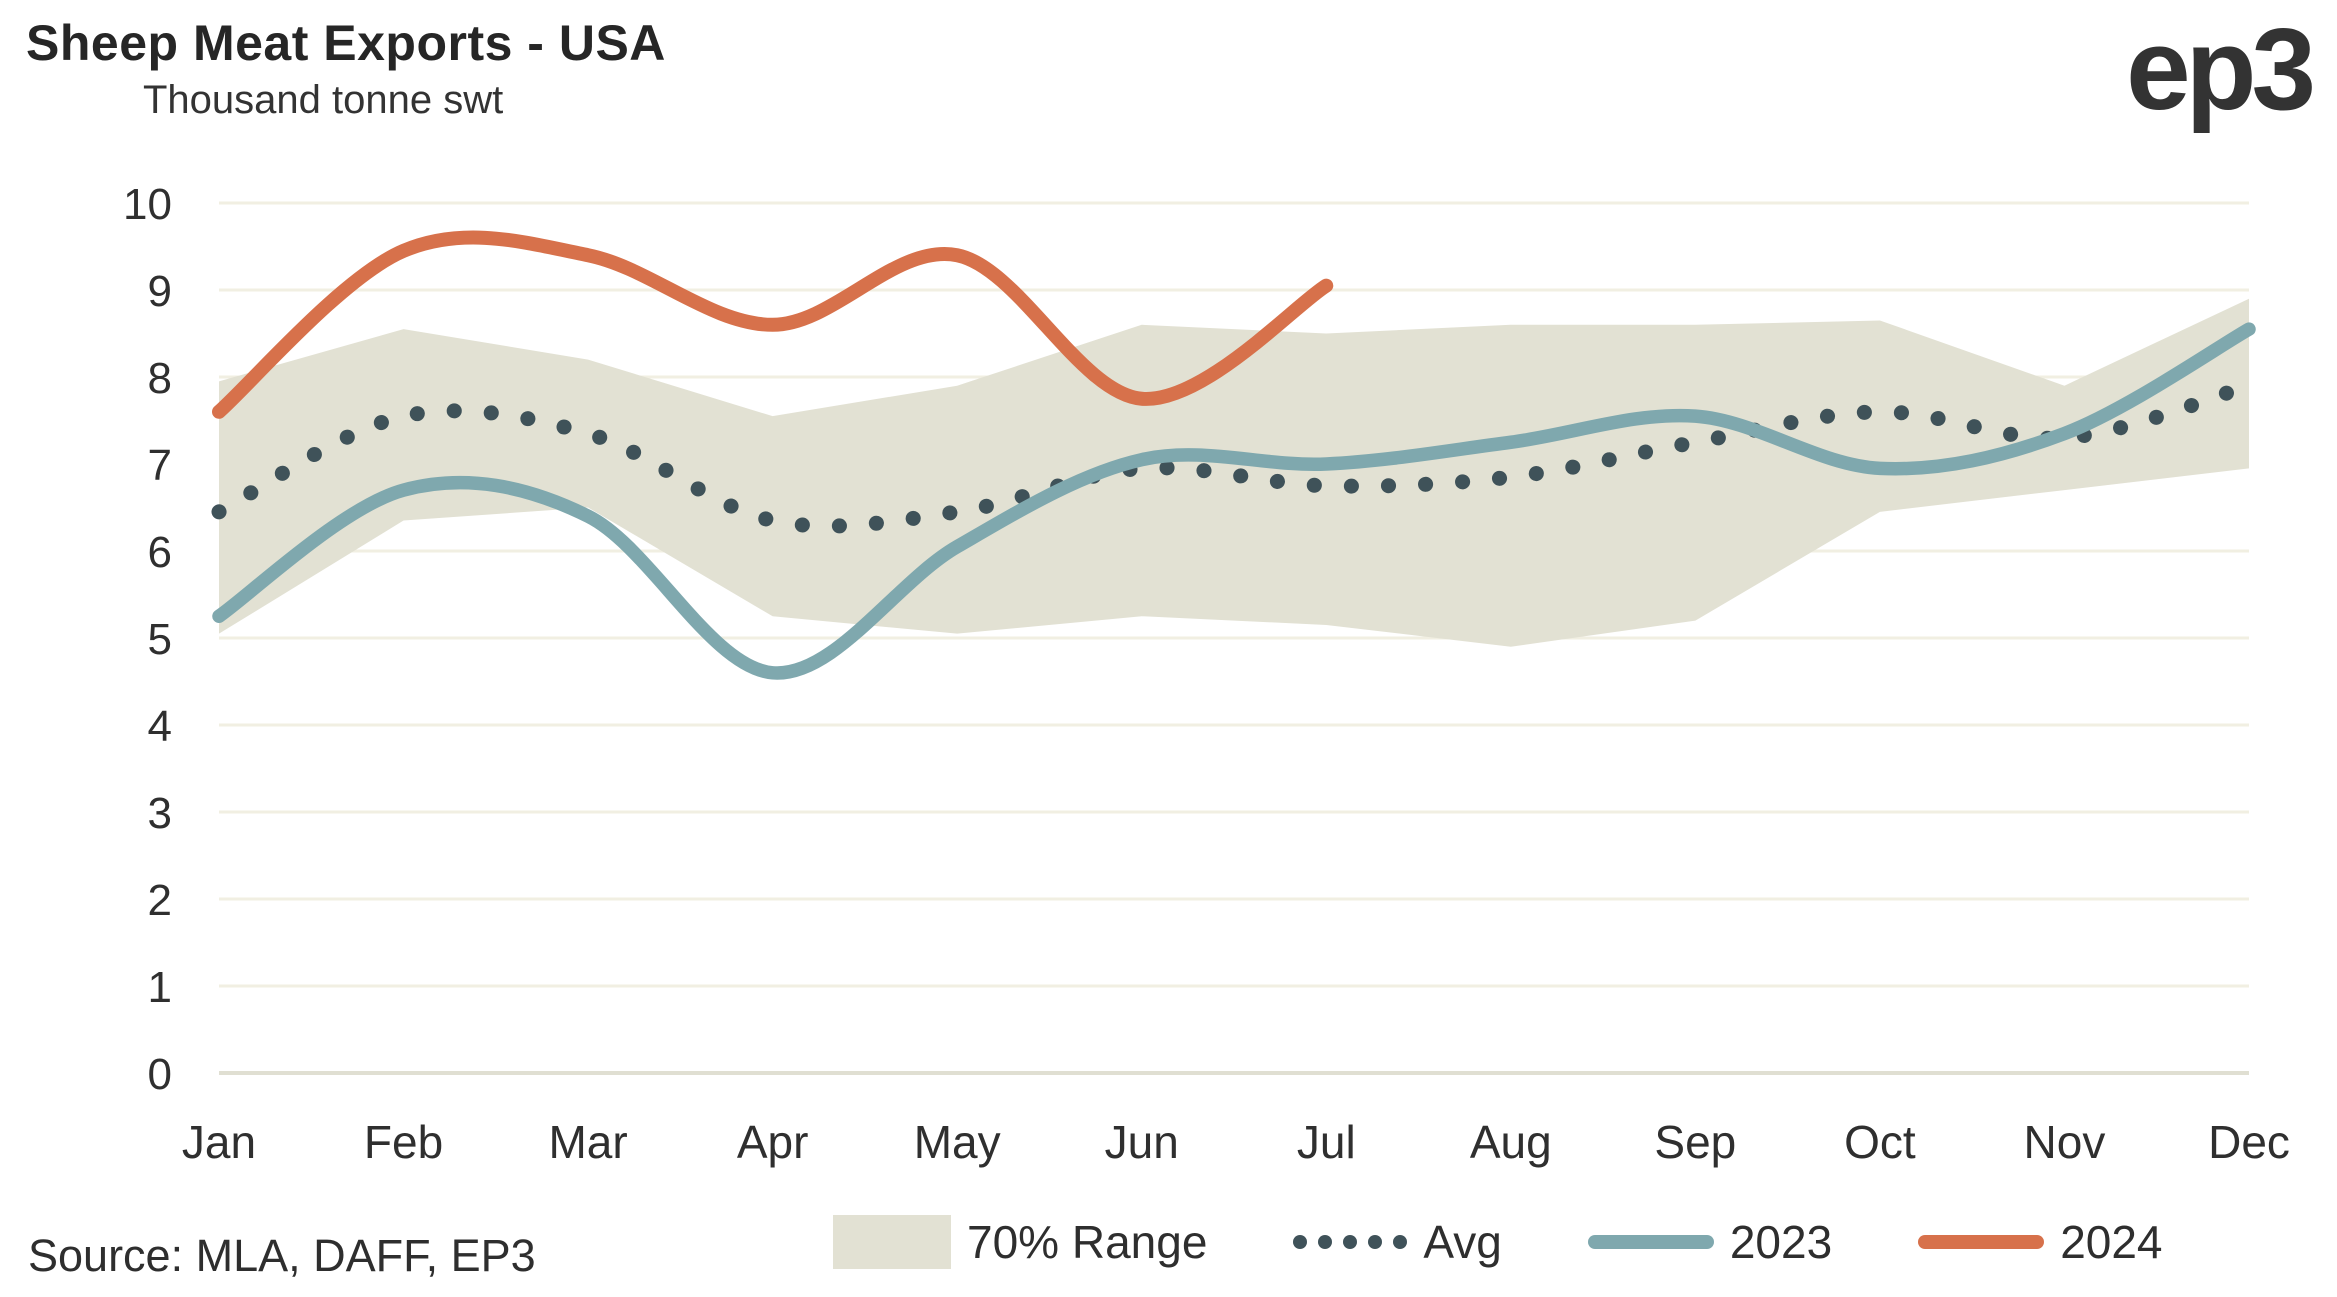 The width and height of the screenshot is (2337, 1297). I want to click on line-avg, so click(1234, 456).